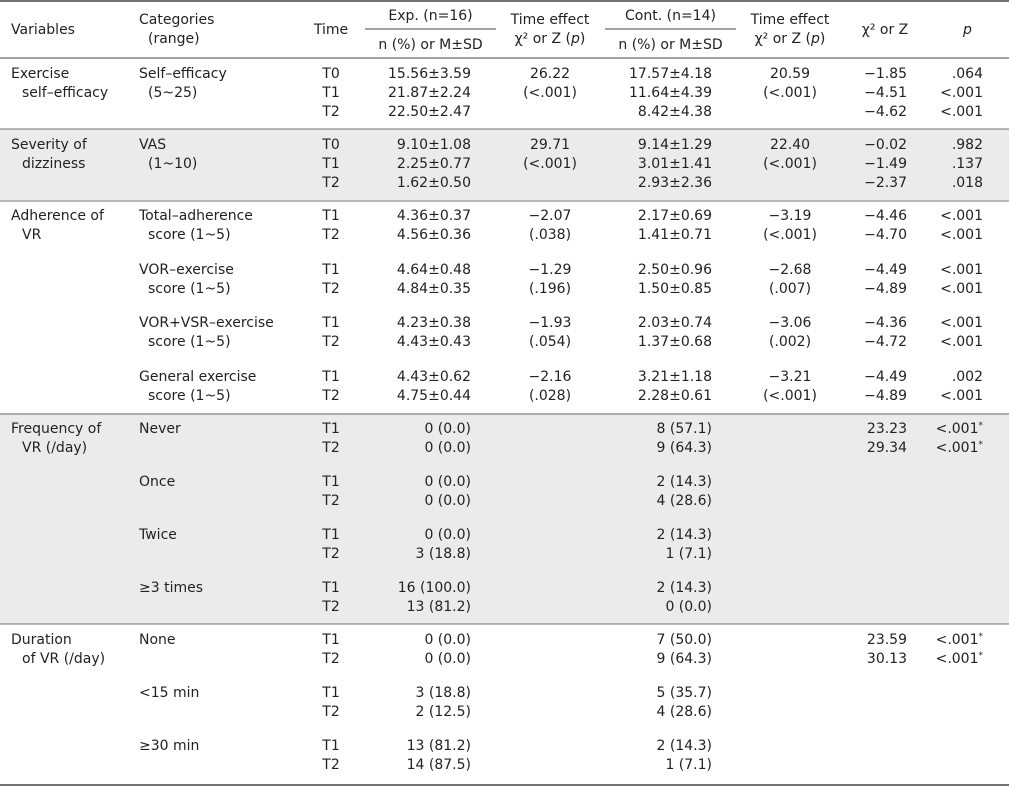  What do you see at coordinates (967, 376) in the screenshot?
I see `p-value: .002` at bounding box center [967, 376].